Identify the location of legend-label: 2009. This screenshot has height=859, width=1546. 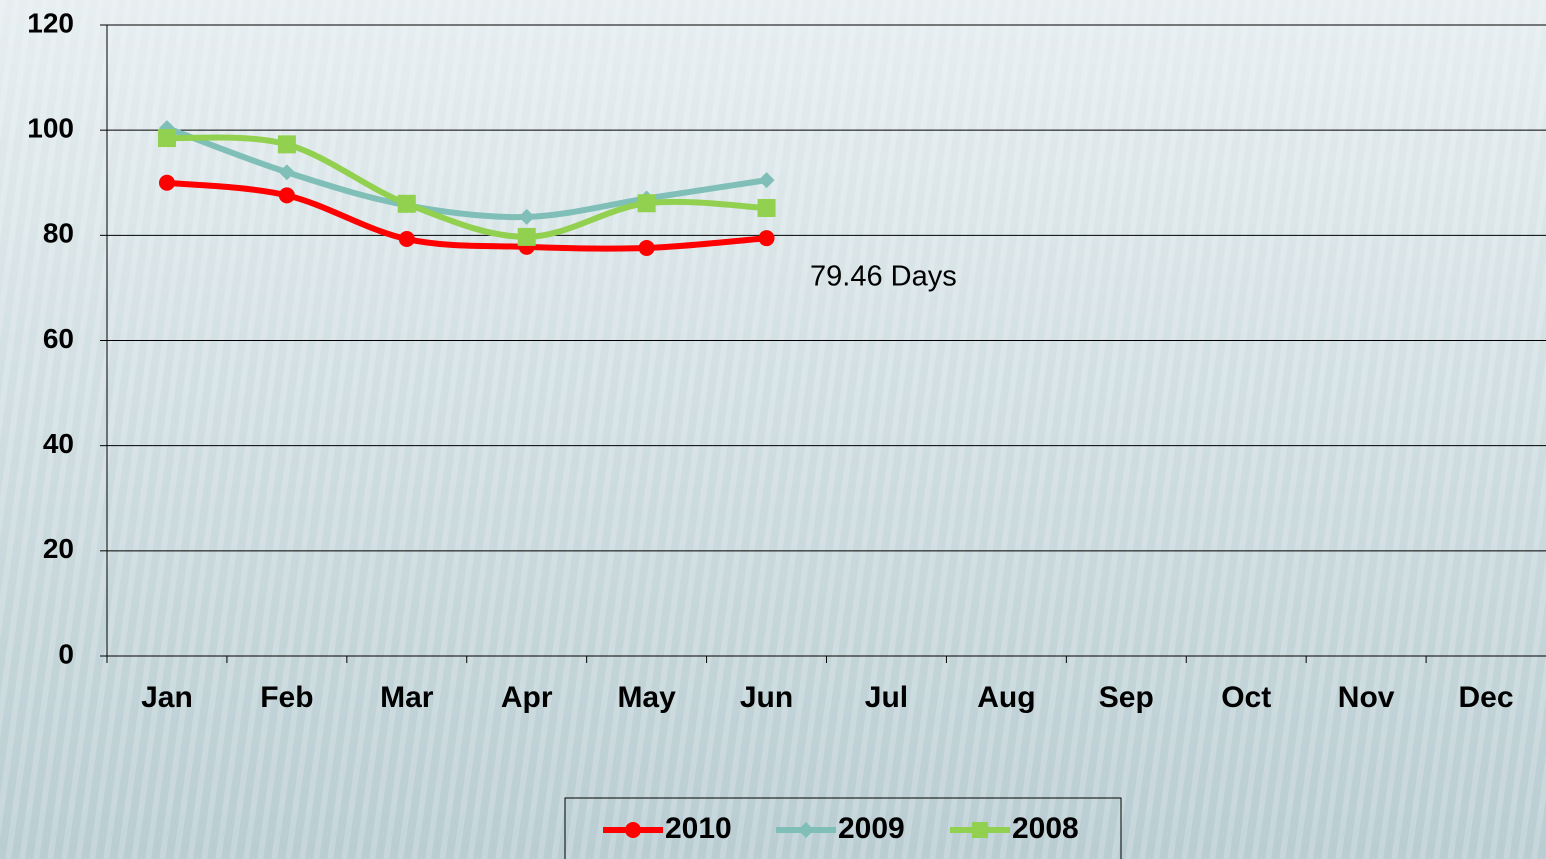
(871, 828).